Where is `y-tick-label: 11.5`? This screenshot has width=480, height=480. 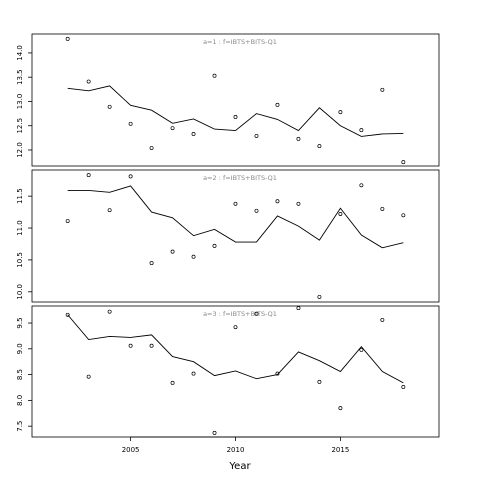 y-tick-label: 11.5 is located at coordinates (20, 196).